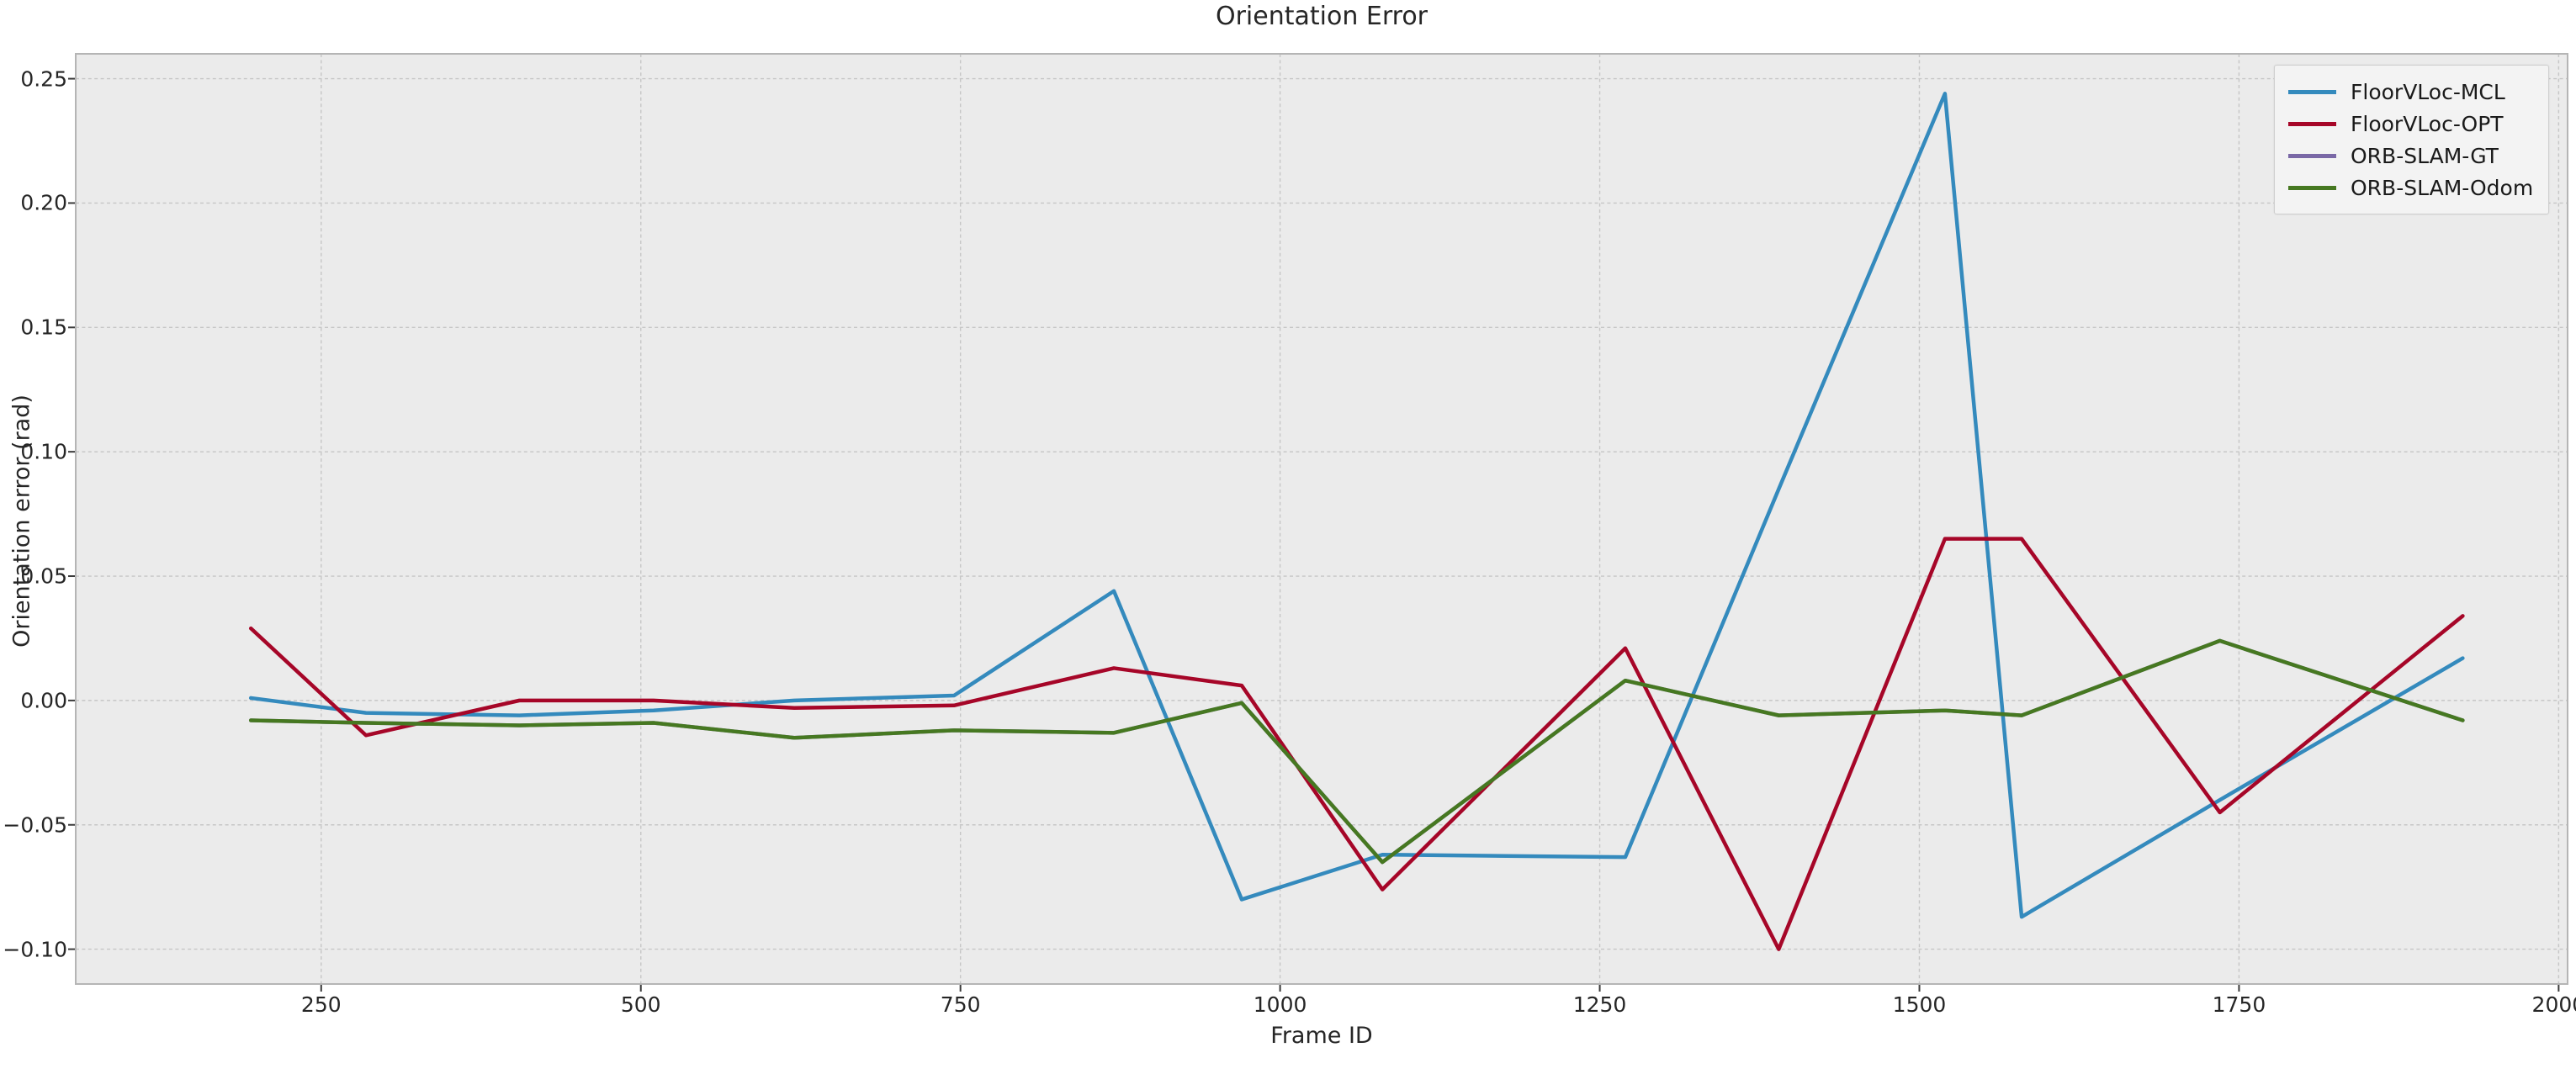 The image size is (2576, 1074). Describe the element at coordinates (43, 79) in the screenshot. I see `y-tick-label: 0.25` at that location.